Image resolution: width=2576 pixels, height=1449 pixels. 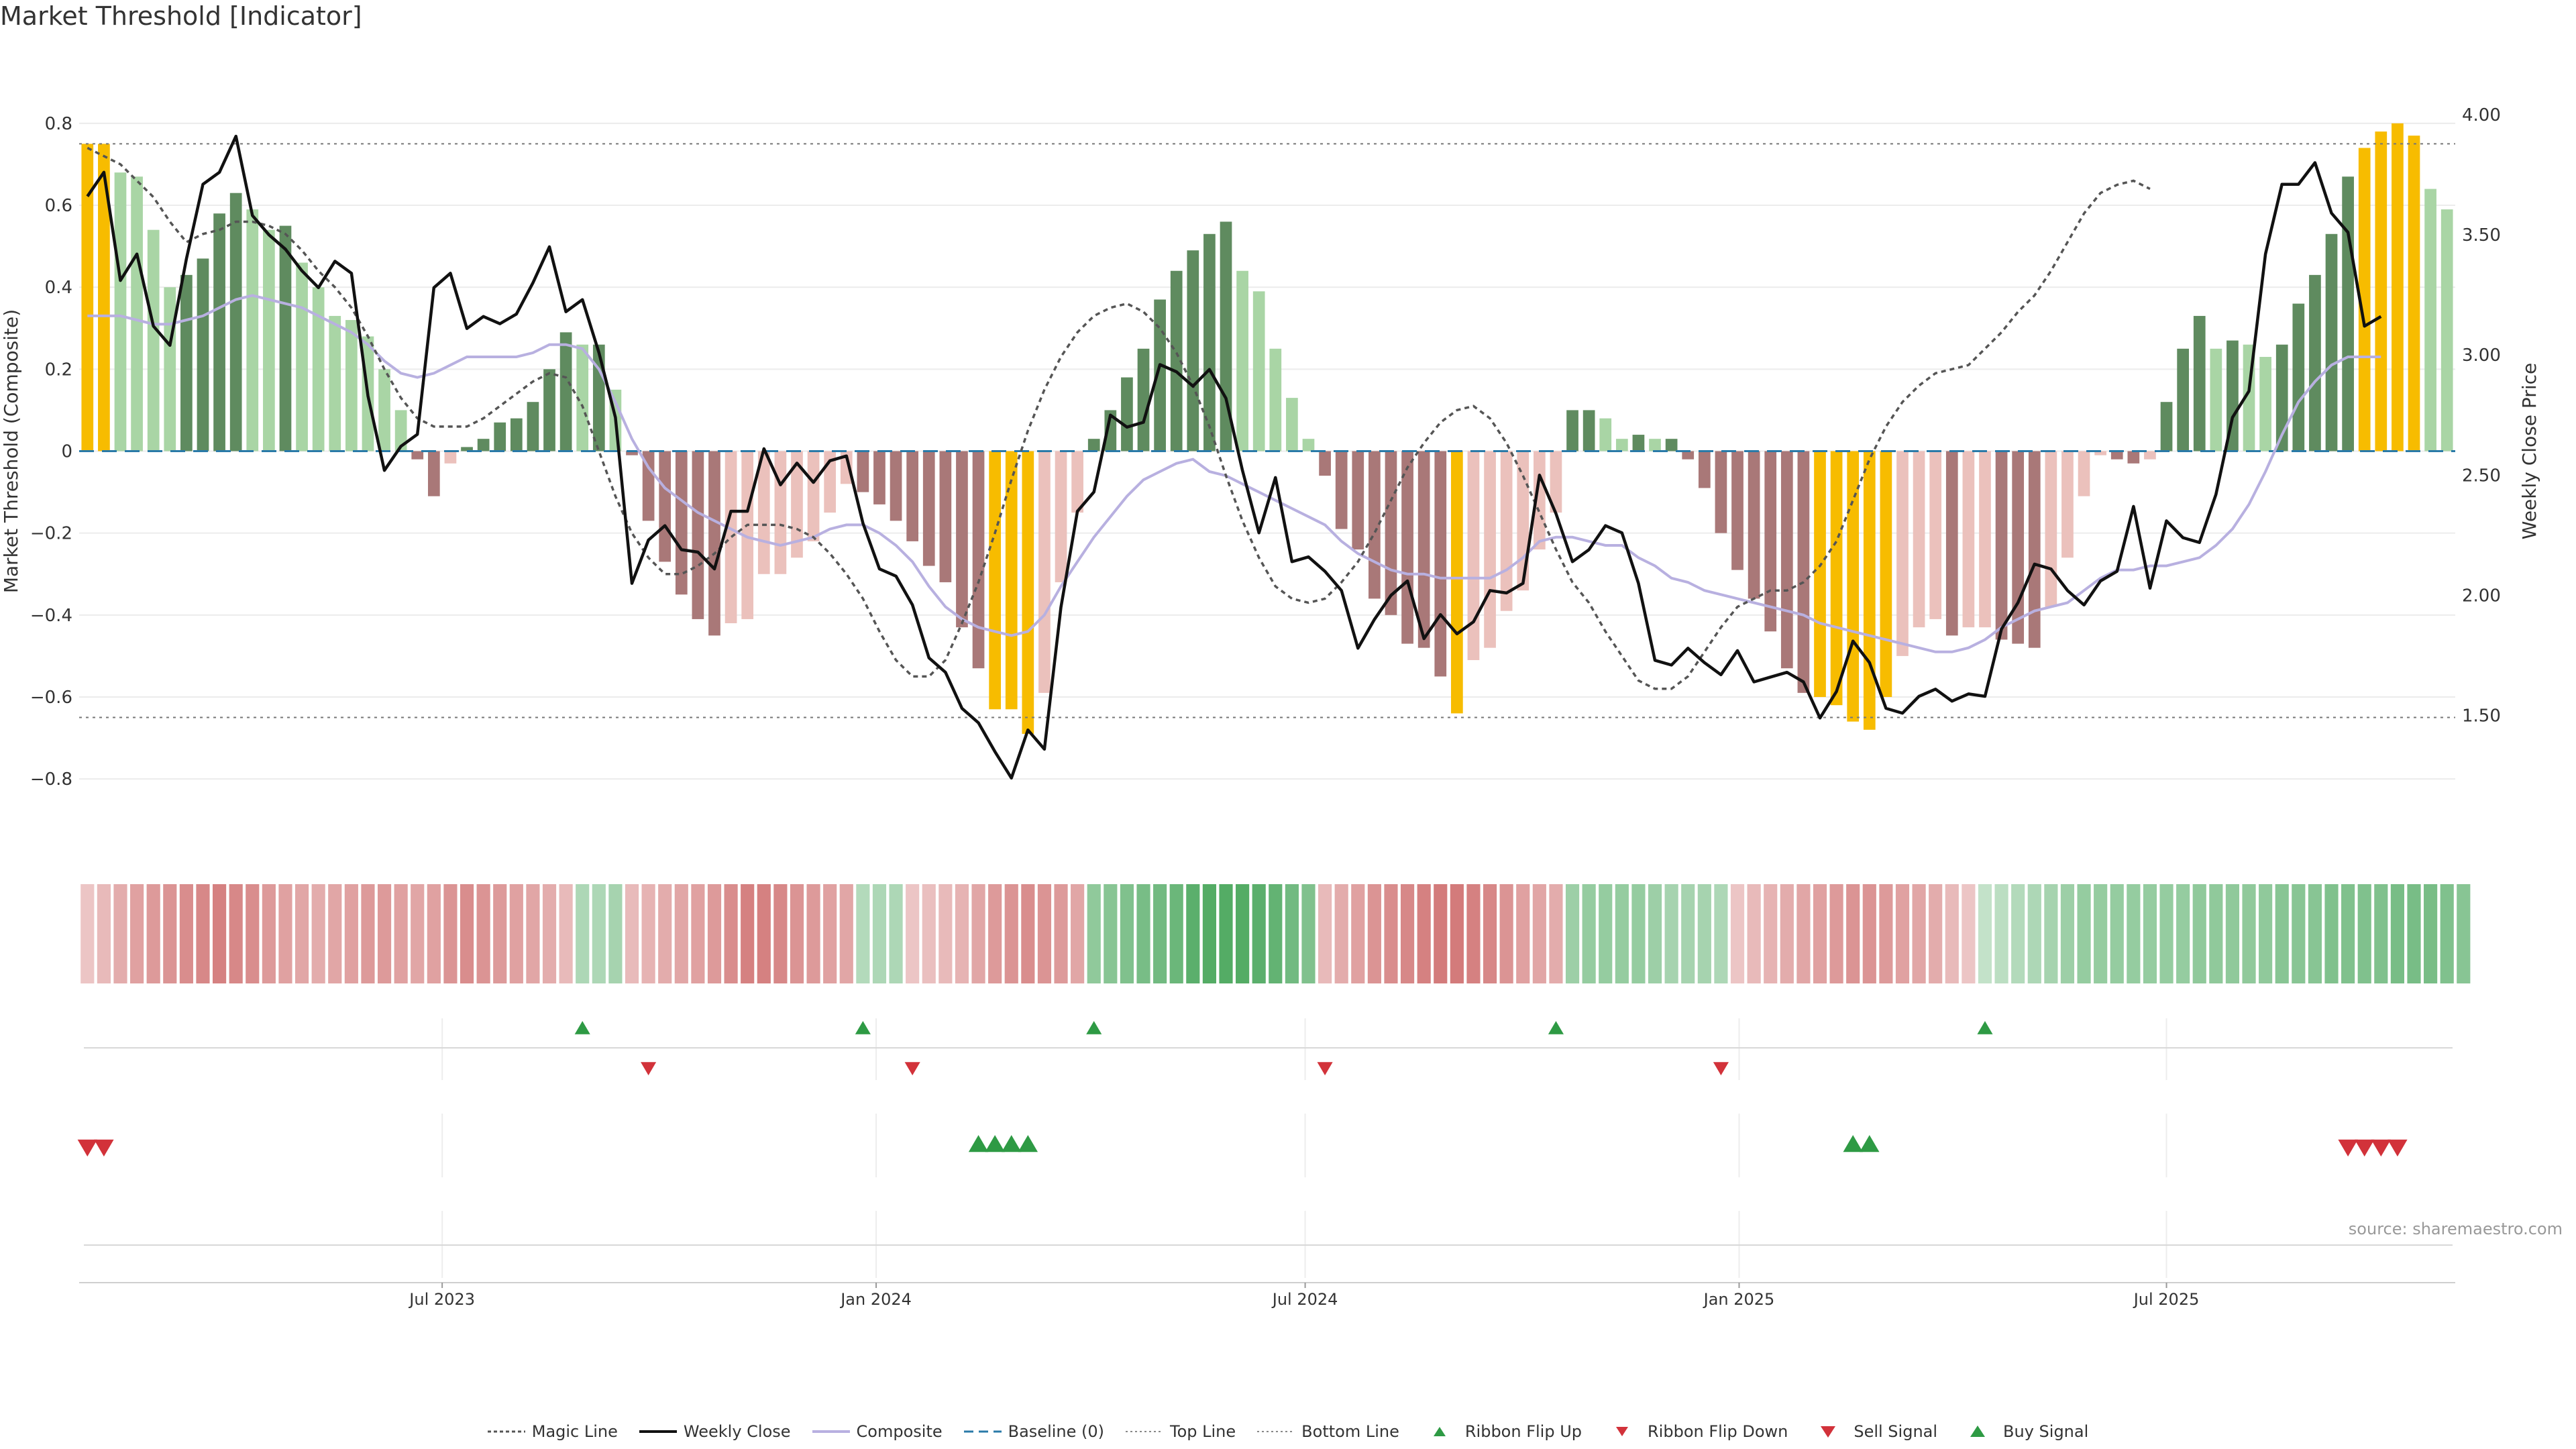 What do you see at coordinates (1523, 1431) in the screenshot?
I see `legend-label: Ribbon Flip Up` at bounding box center [1523, 1431].